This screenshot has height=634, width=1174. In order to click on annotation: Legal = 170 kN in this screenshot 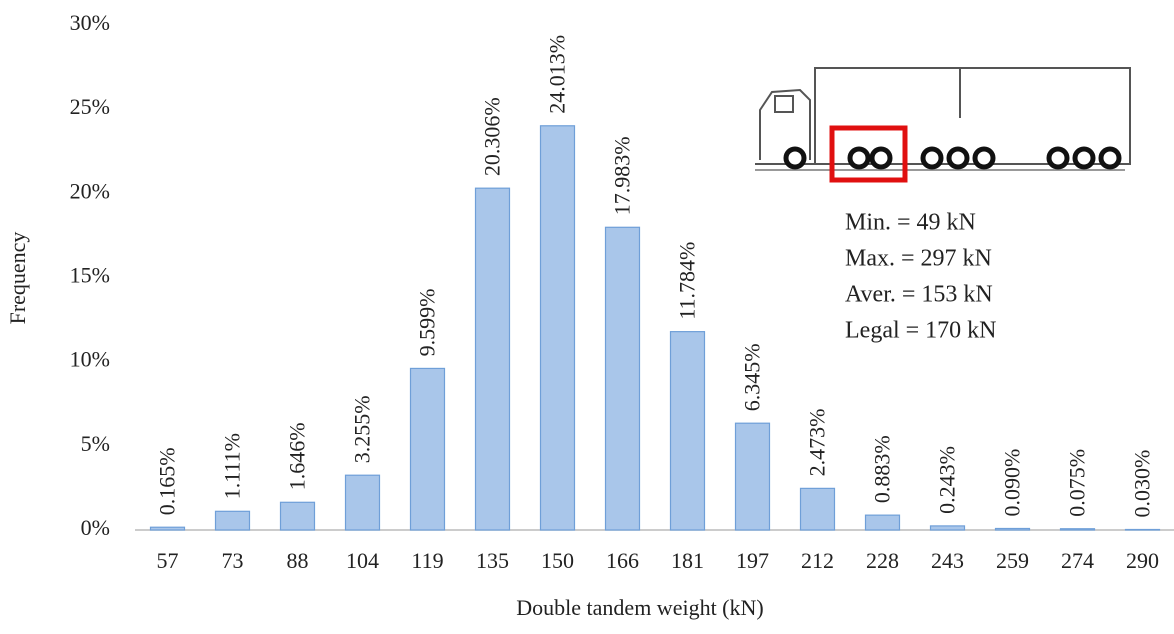, I will do `click(921, 331)`.